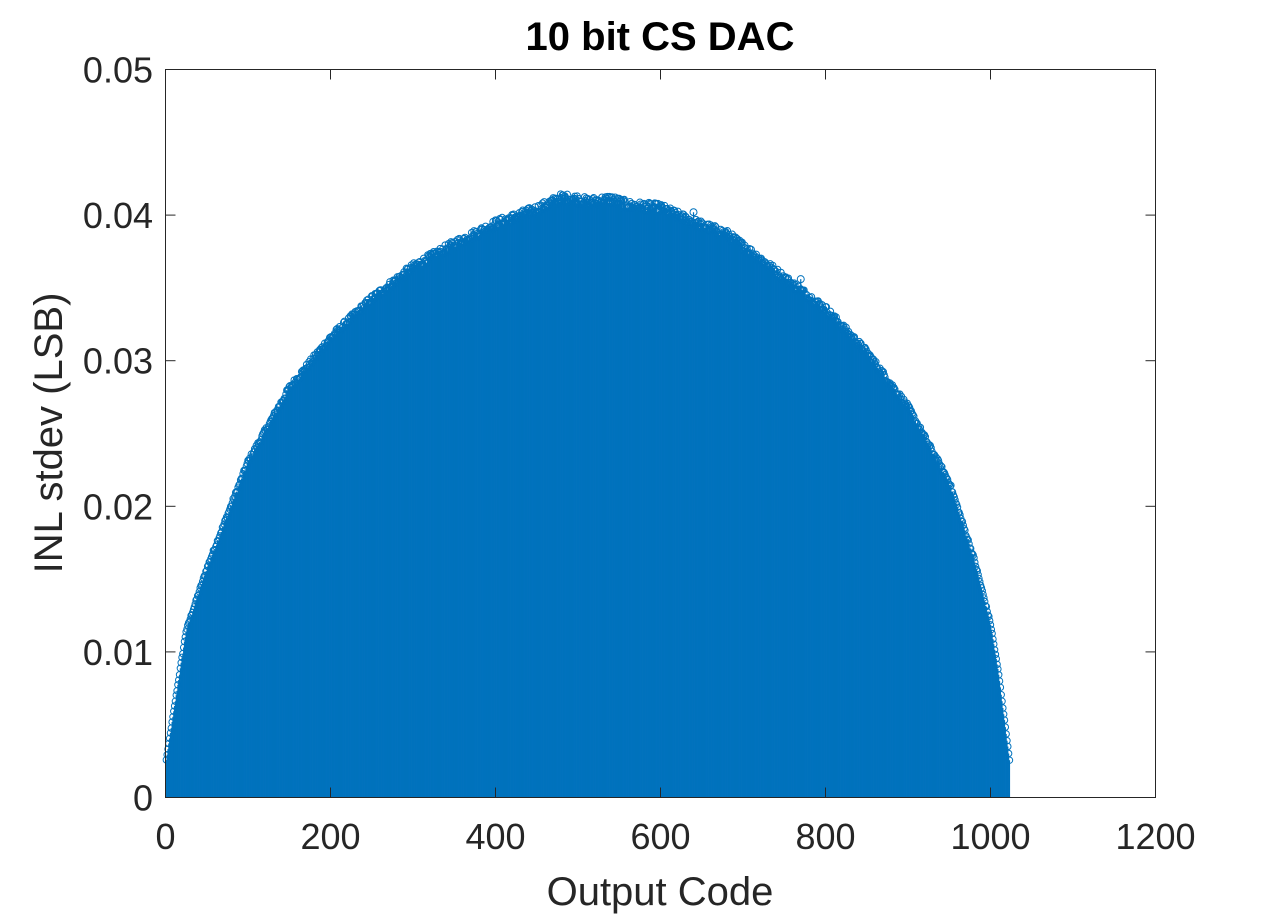 The height and width of the screenshot is (916, 1277). What do you see at coordinates (118, 215) in the screenshot?
I see `y-tick-label: 0.04` at bounding box center [118, 215].